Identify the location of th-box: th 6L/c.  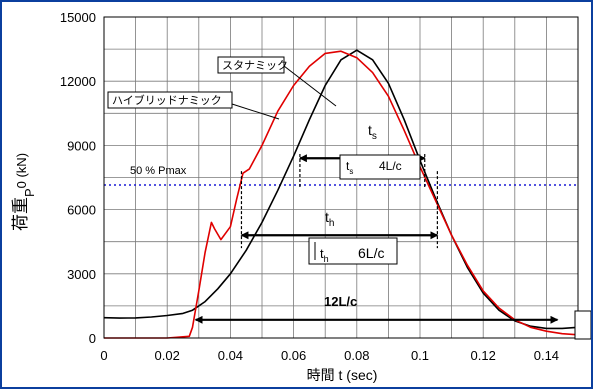
(353, 251).